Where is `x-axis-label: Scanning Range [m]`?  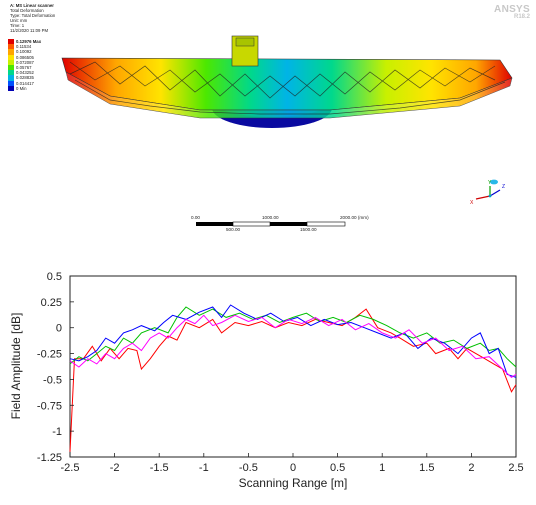
x-axis-label: Scanning Range [m] is located at coordinates (293, 483).